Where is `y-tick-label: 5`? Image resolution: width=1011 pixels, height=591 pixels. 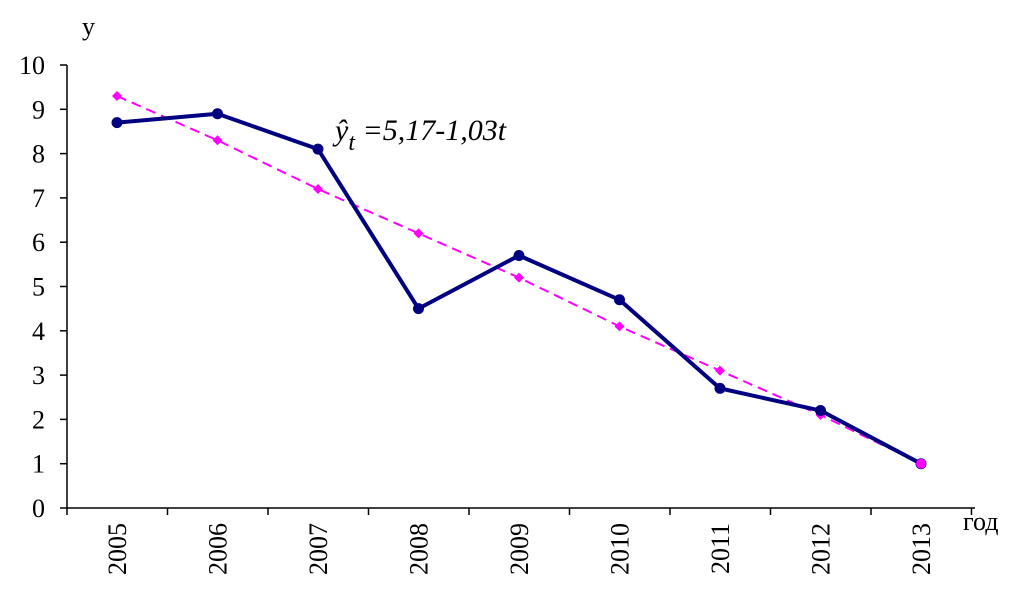
y-tick-label: 5 is located at coordinates (38, 287).